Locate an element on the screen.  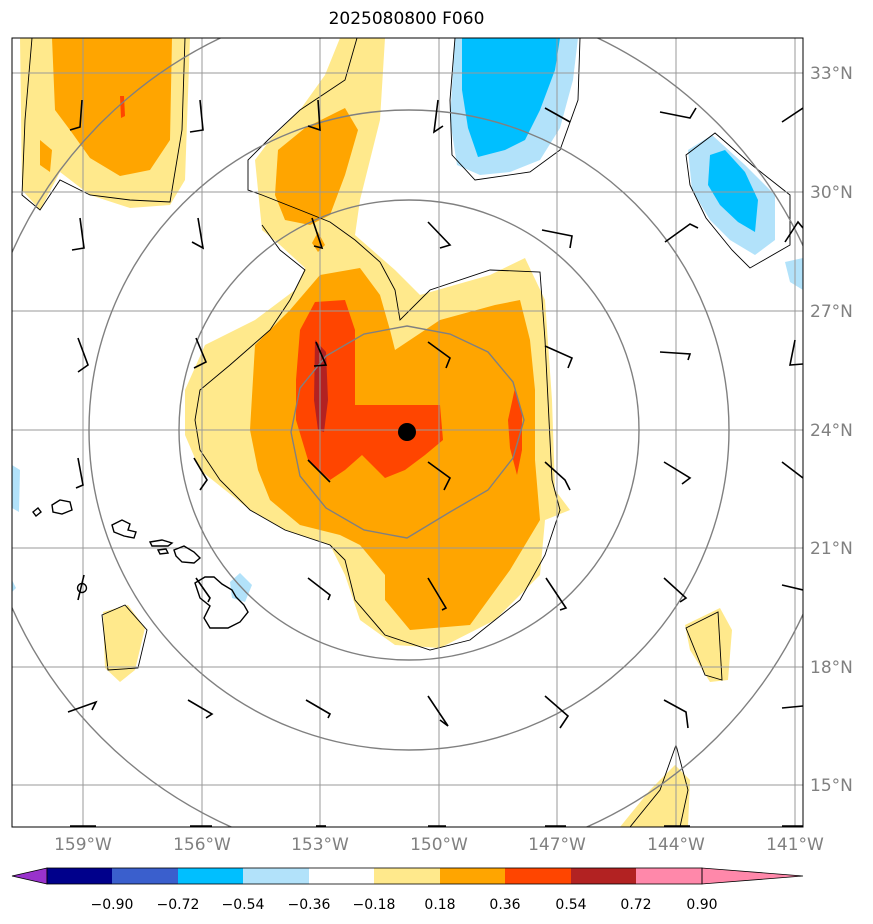
lat-label: 18°N is located at coordinates (831, 668).